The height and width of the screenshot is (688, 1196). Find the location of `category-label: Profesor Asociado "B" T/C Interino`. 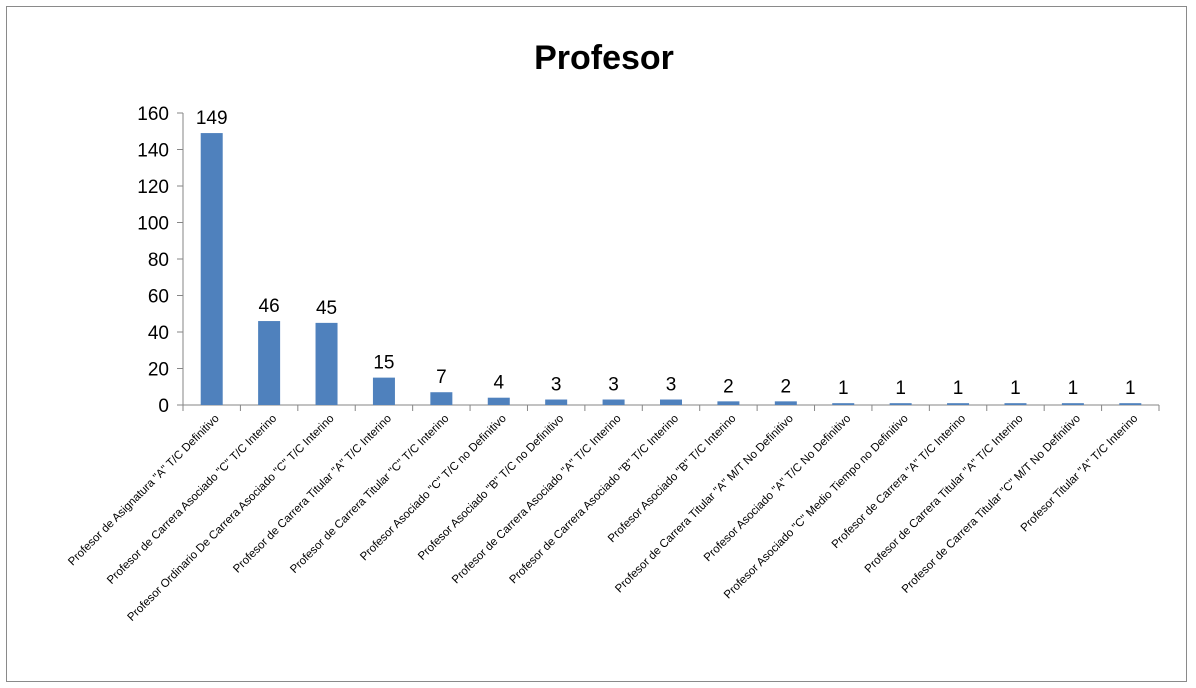

category-label: Profesor Asociado "B" T/C Interino is located at coordinates (672, 479).